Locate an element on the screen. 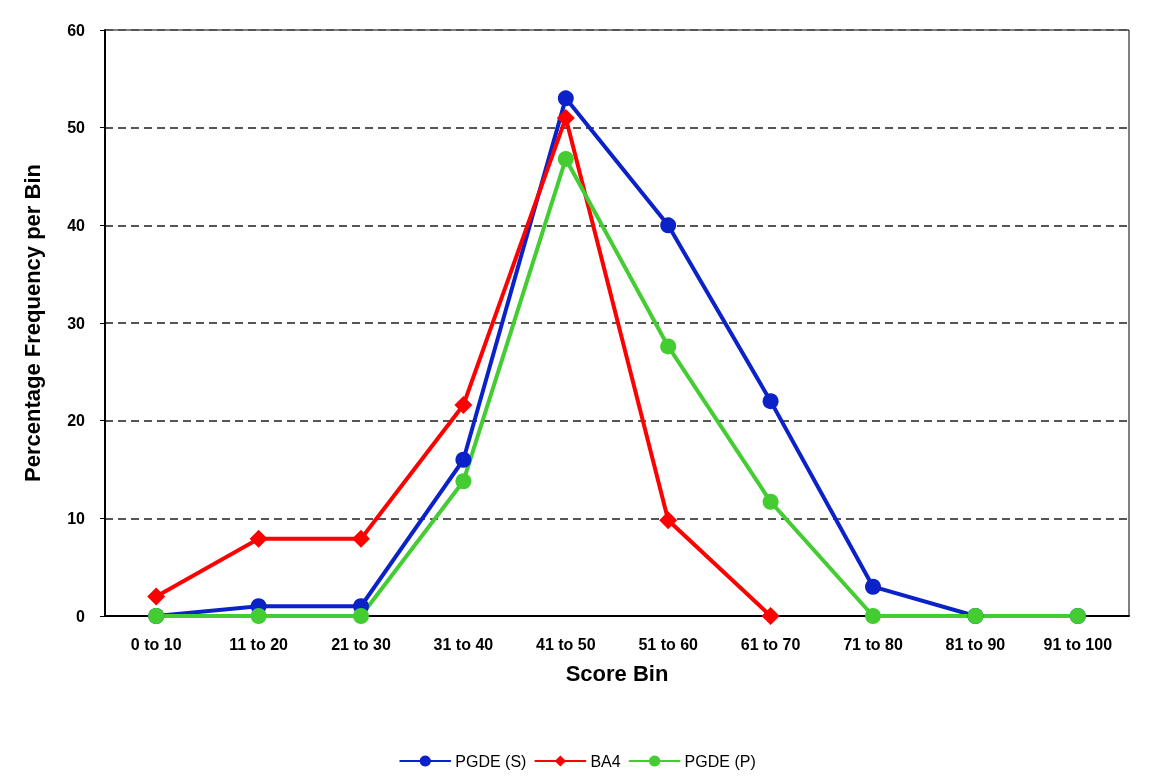  legend-label: PGDE (S) is located at coordinates (491, 761).